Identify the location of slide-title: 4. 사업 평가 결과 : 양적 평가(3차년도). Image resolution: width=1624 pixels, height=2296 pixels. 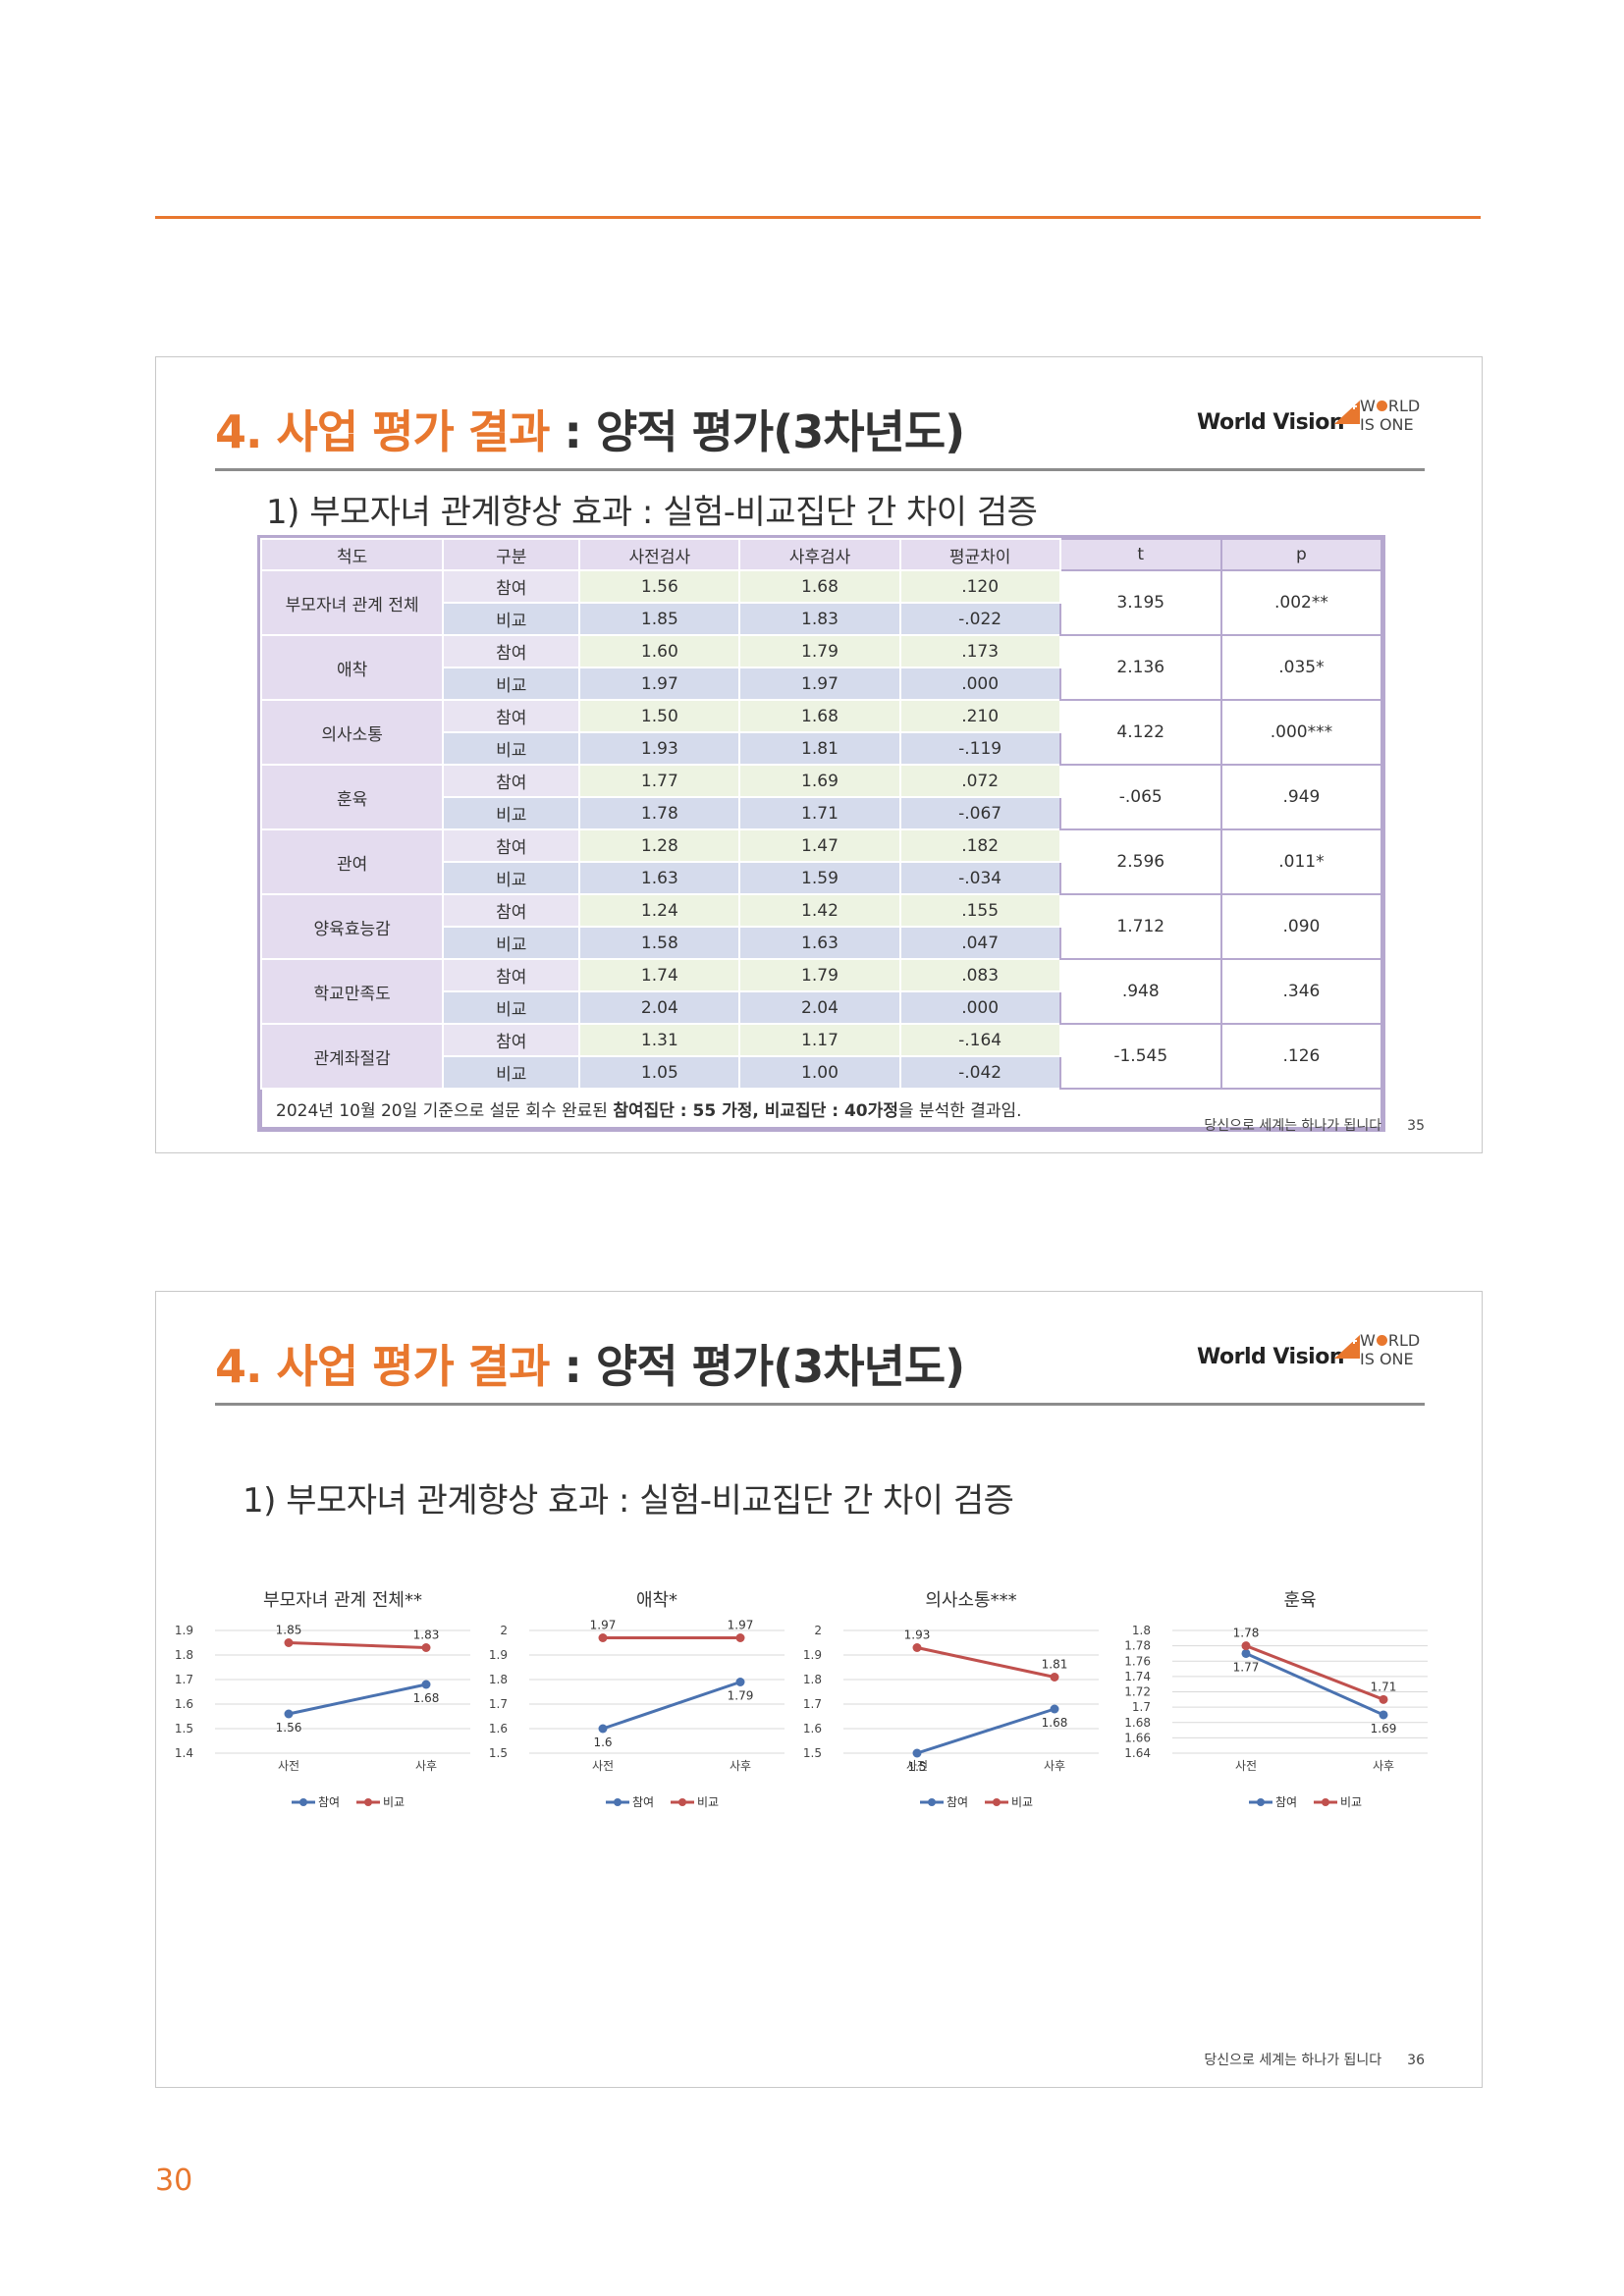
(590, 429).